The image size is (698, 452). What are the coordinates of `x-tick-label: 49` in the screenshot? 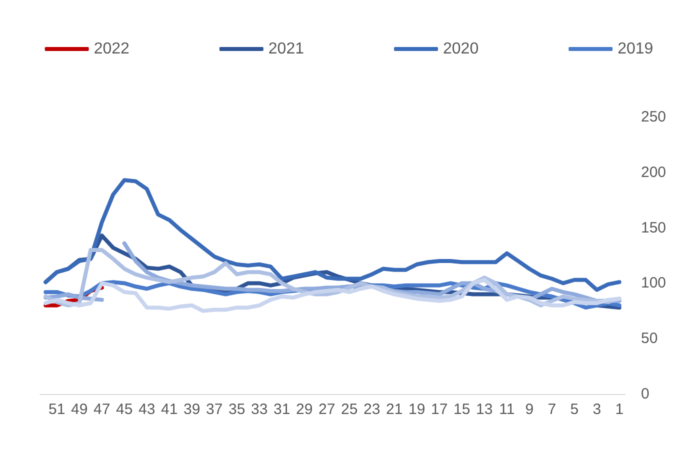 It's located at (79, 409).